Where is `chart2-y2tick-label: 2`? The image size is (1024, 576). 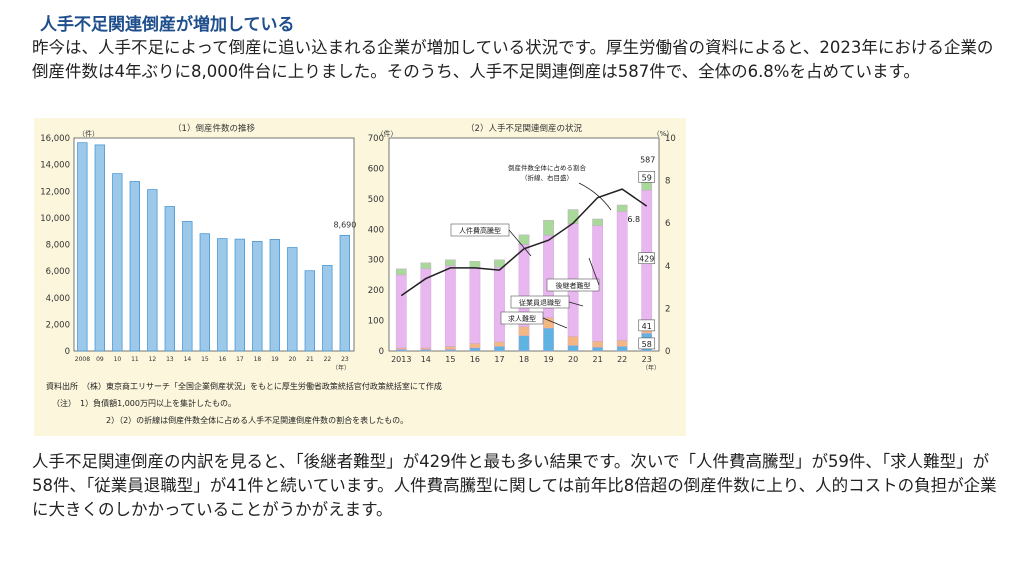
chart2-y2tick-label: 2 is located at coordinates (667, 309).